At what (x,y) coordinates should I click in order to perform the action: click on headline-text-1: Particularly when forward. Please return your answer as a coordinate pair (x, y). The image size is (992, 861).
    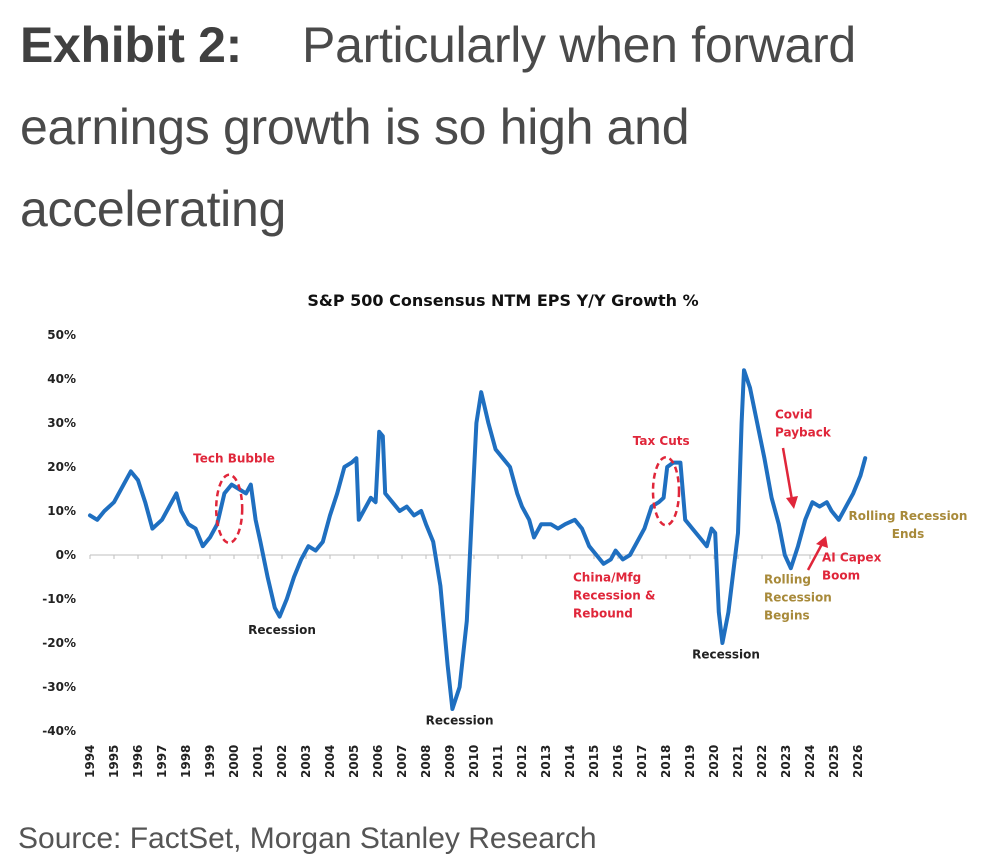
    Looking at the image, I should click on (579, 45).